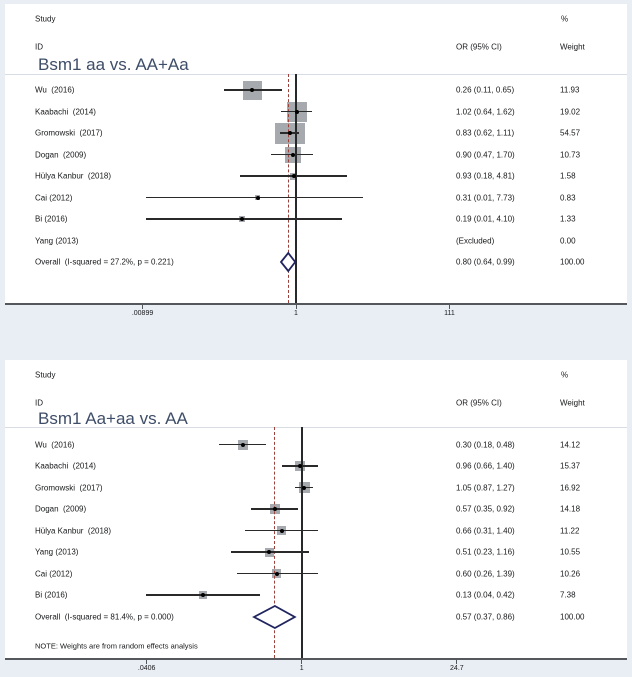 The height and width of the screenshot is (677, 632). Describe the element at coordinates (449, 313) in the screenshot. I see `axis-tick-label: 111` at that location.